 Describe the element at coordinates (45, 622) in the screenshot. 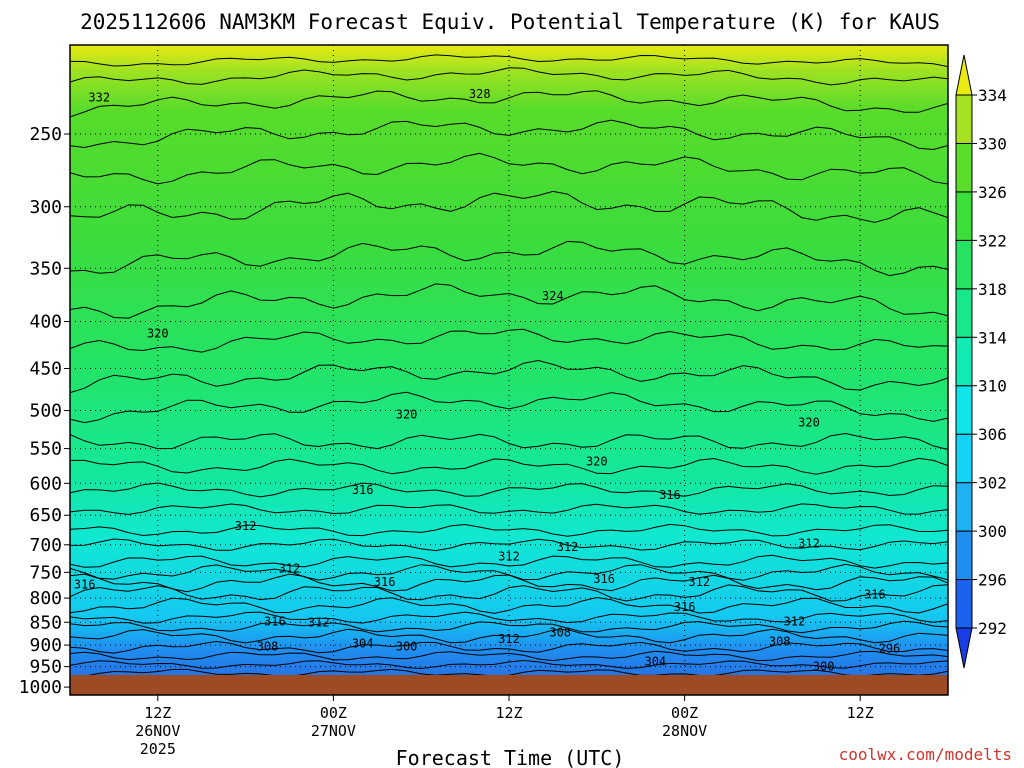

I see `y-tick-label: 850` at that location.